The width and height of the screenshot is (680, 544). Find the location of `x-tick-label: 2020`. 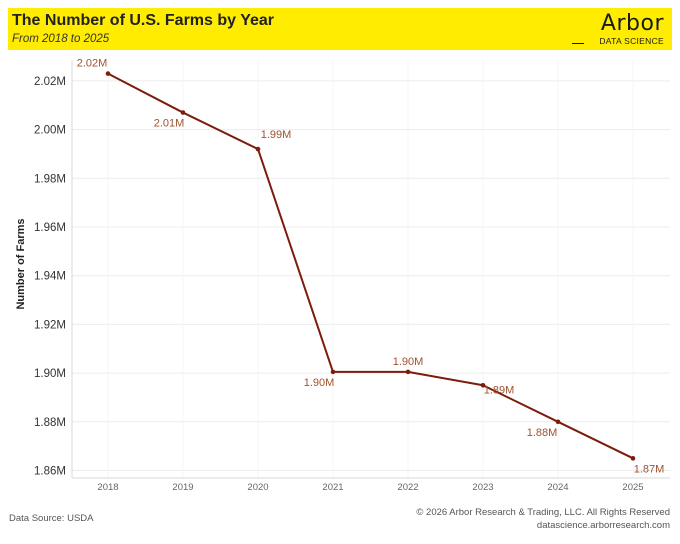

x-tick-label: 2020 is located at coordinates (257, 487).